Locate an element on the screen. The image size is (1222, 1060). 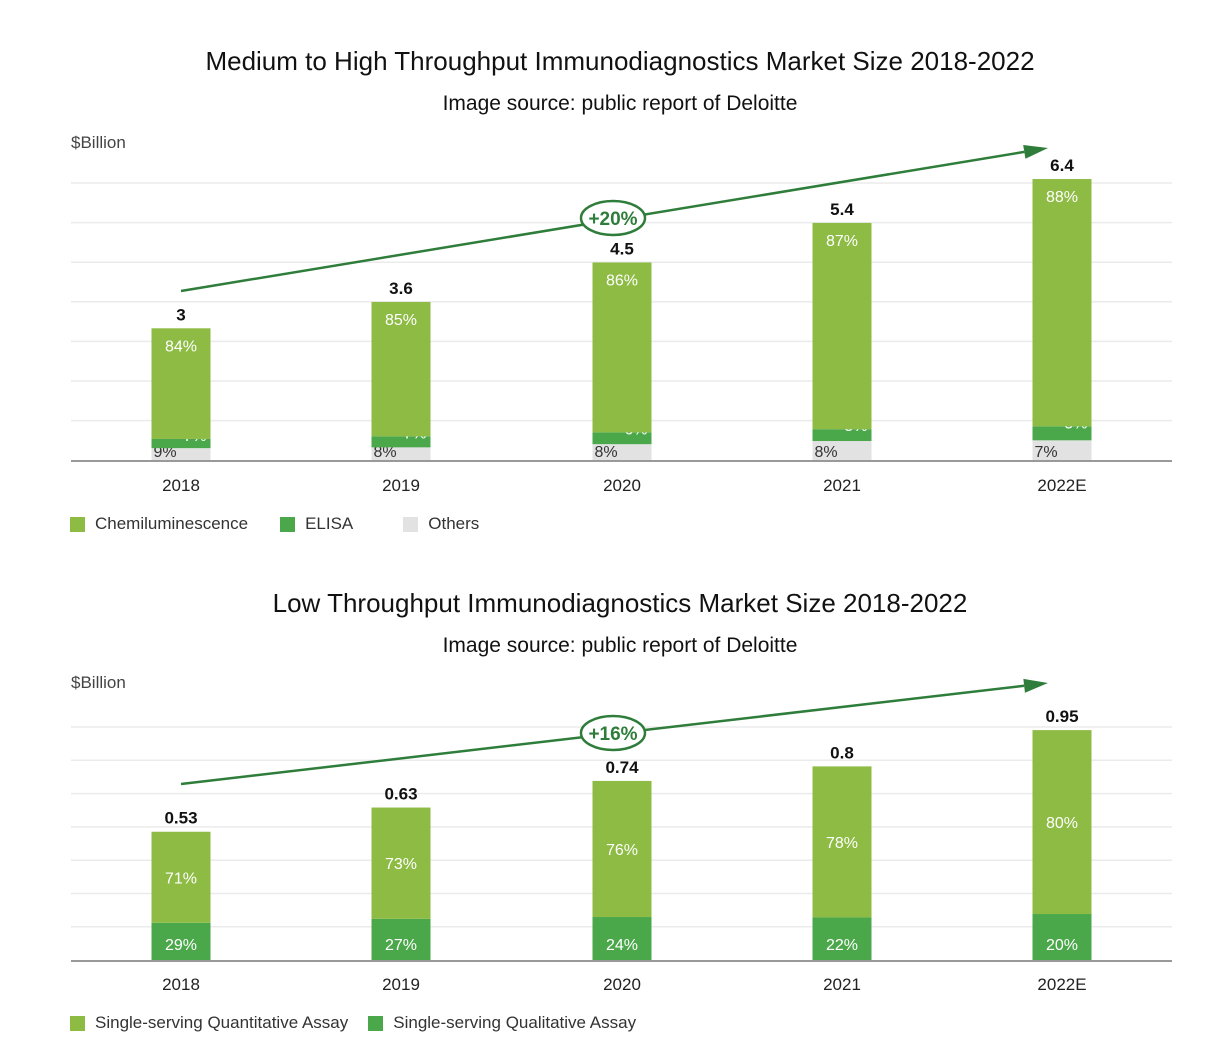
chart1-cagr-badge-label: +20% is located at coordinates (612, 219).